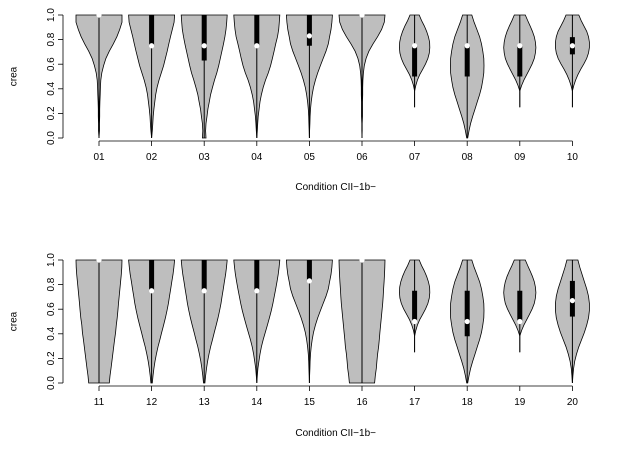 The height and width of the screenshot is (453, 640). I want to click on x-tick-label: 02, so click(152, 157).